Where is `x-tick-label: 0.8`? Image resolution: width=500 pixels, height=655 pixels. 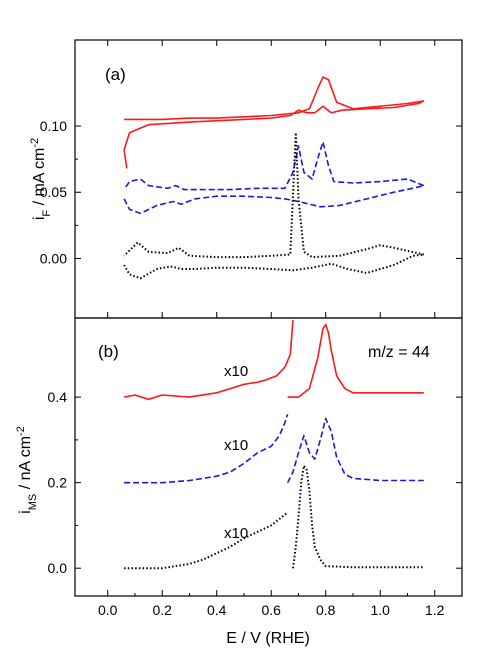
x-tick-label: 0.8 is located at coordinates (326, 610).